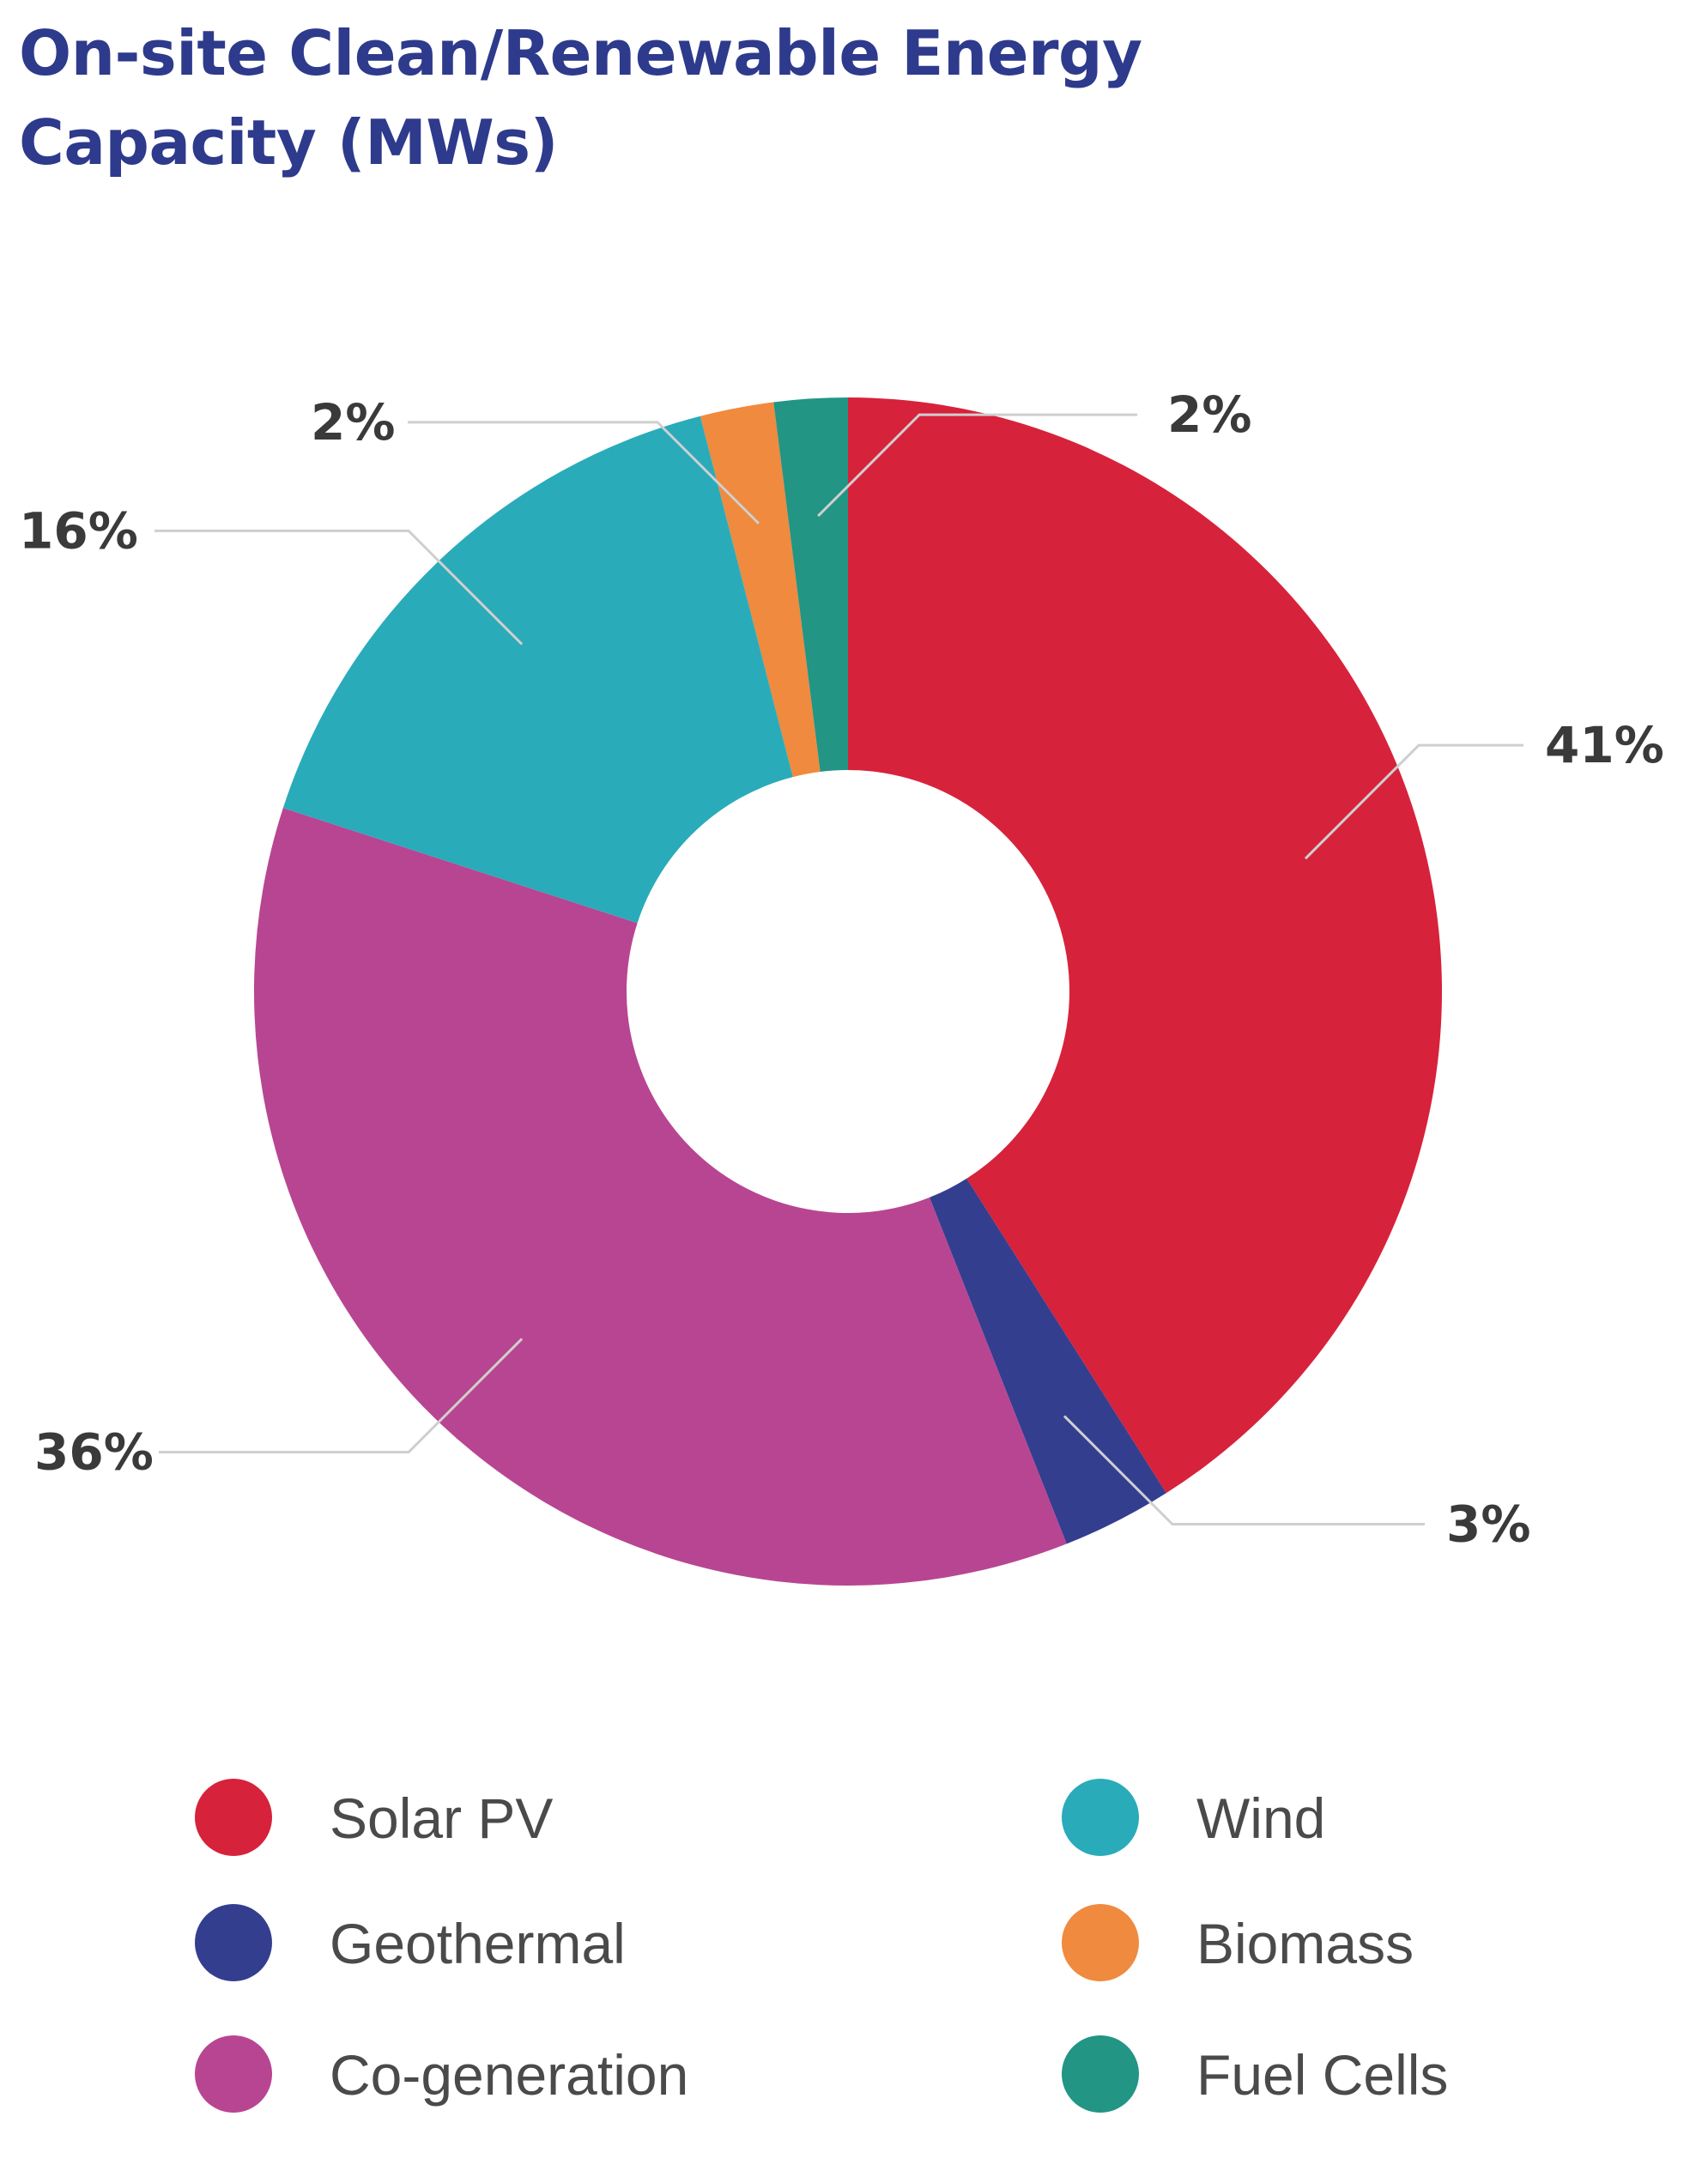  Describe the element at coordinates (1101, 2074) in the screenshot. I see `legend-swatch-fuel-cells` at that location.